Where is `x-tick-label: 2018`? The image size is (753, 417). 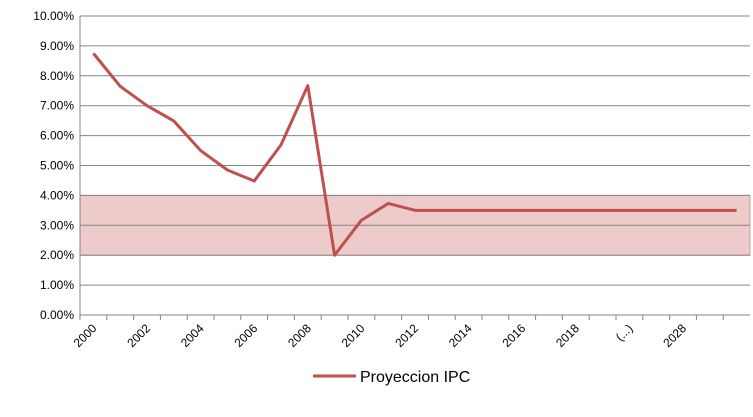
x-tick-label: 2018 is located at coordinates (567, 335).